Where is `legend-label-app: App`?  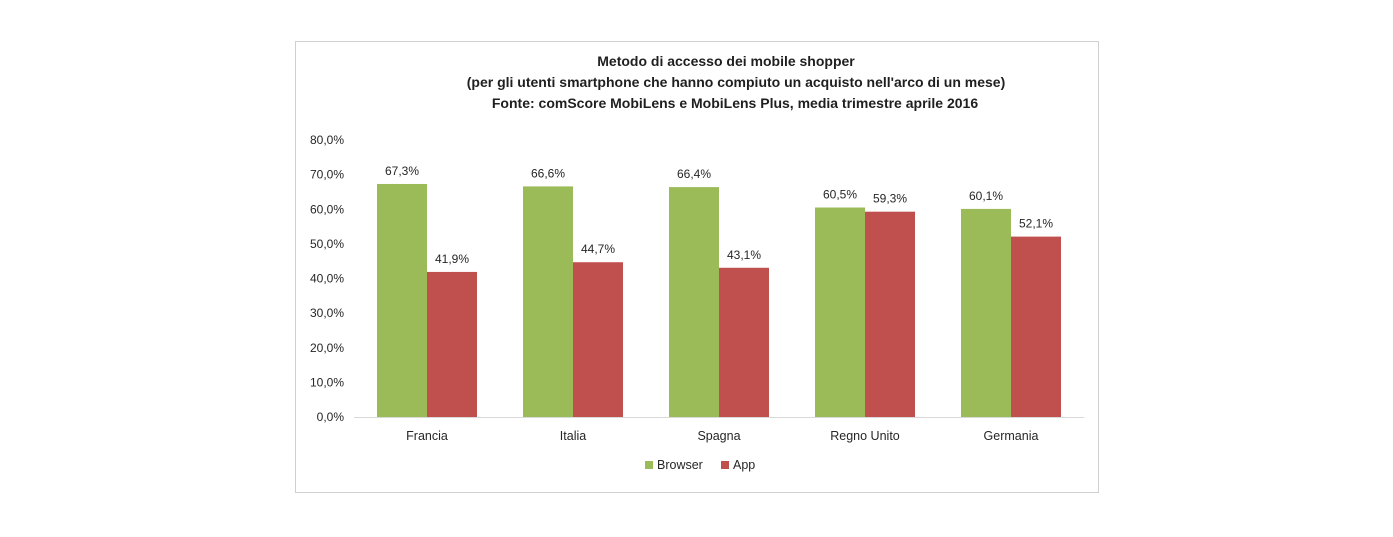
legend-label-app: App is located at coordinates (744, 465).